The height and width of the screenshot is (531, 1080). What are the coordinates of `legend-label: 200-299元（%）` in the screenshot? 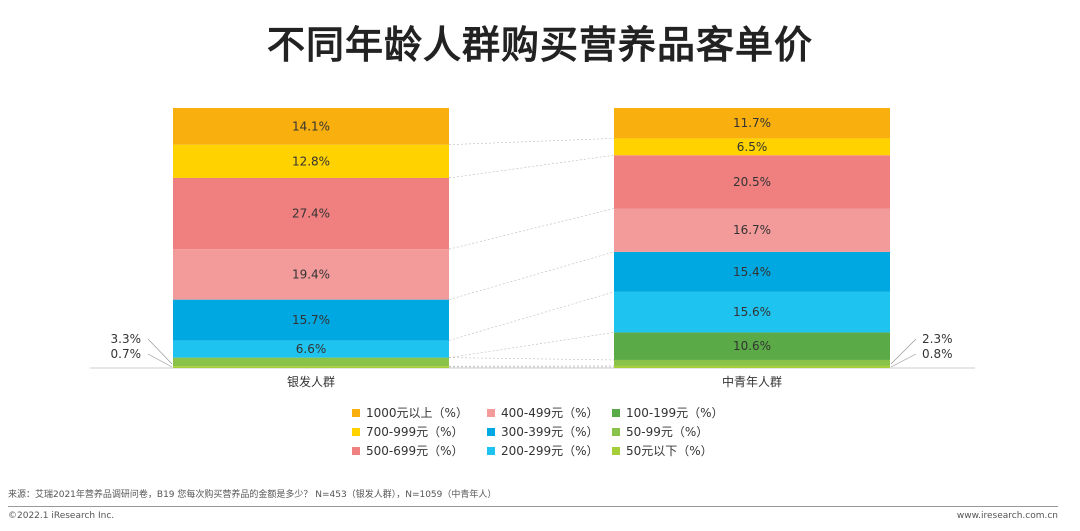 It's located at (550, 451).